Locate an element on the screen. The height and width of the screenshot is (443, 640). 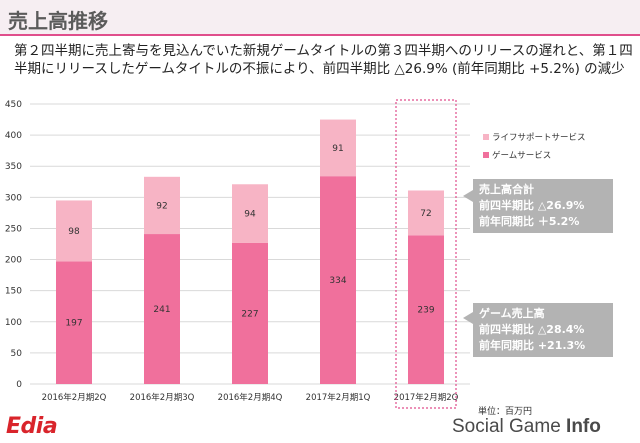
data-label: 227 is located at coordinates (249, 314).